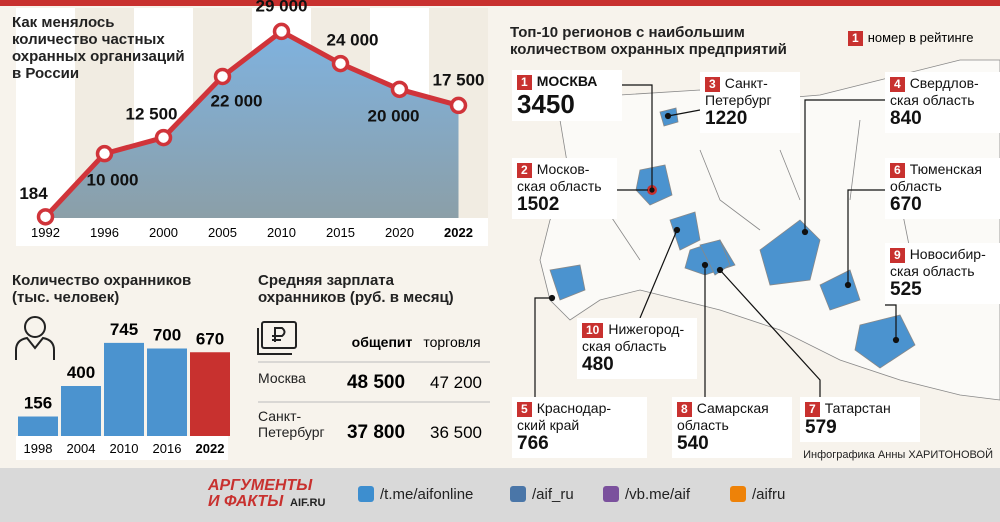  What do you see at coordinates (860, 419) in the screenshot?
I see `region-box: 7 Татарстан 579` at bounding box center [860, 419].